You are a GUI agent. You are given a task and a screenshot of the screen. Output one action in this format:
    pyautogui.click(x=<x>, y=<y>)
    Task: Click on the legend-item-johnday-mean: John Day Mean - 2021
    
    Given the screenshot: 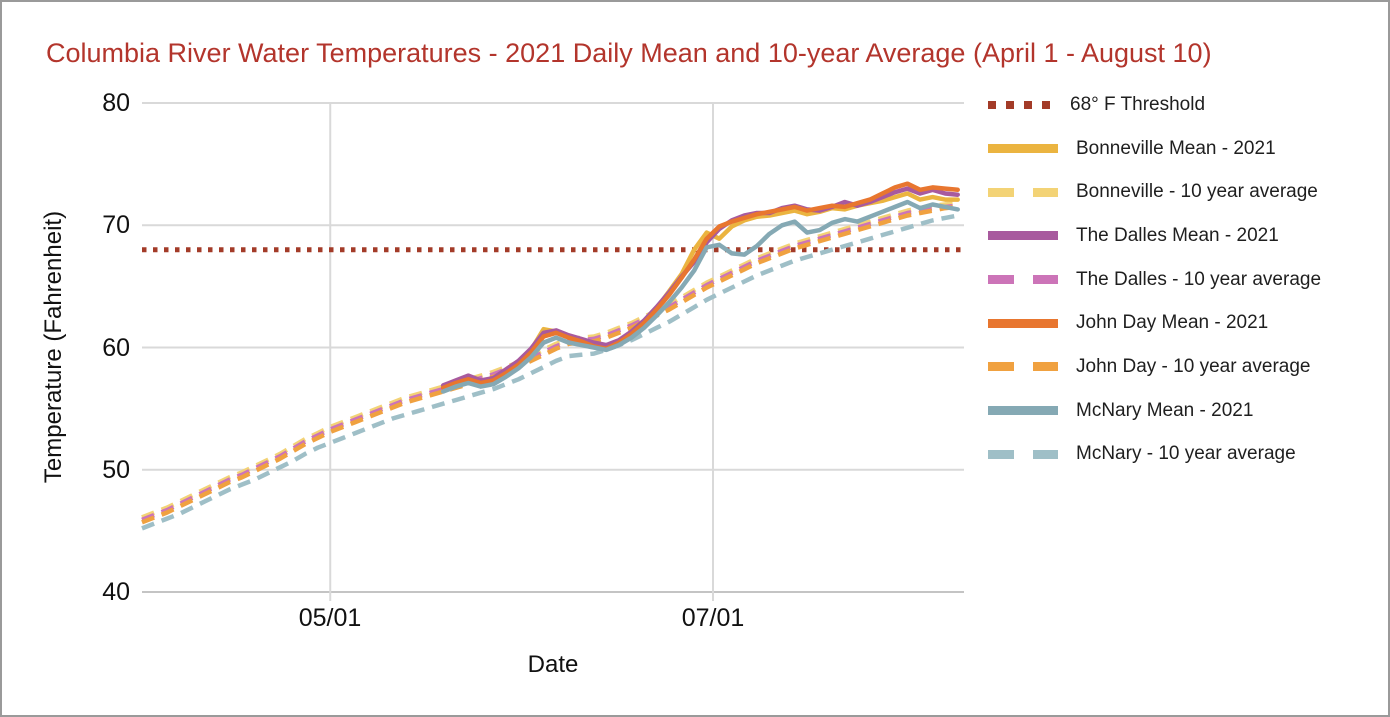 What is the action you would take?
    pyautogui.click(x=1185, y=323)
    